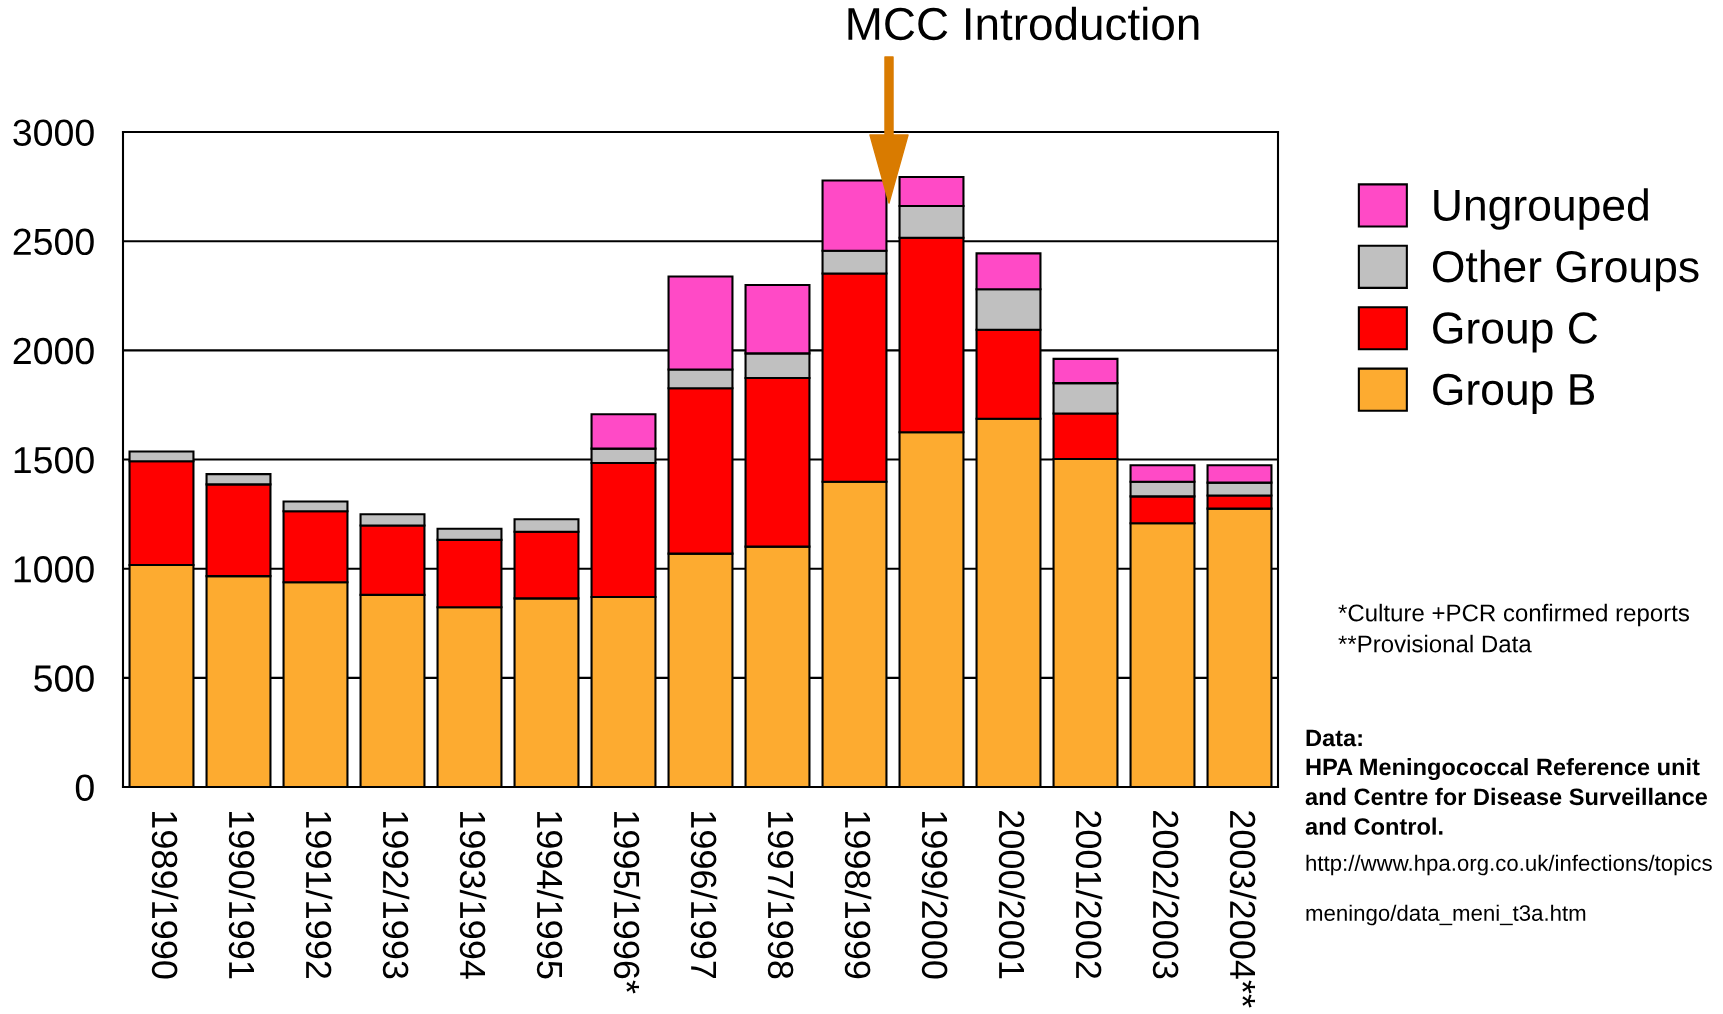  What do you see at coordinates (242, 895) in the screenshot?
I see `x-tick-label: 1990/1991` at bounding box center [242, 895].